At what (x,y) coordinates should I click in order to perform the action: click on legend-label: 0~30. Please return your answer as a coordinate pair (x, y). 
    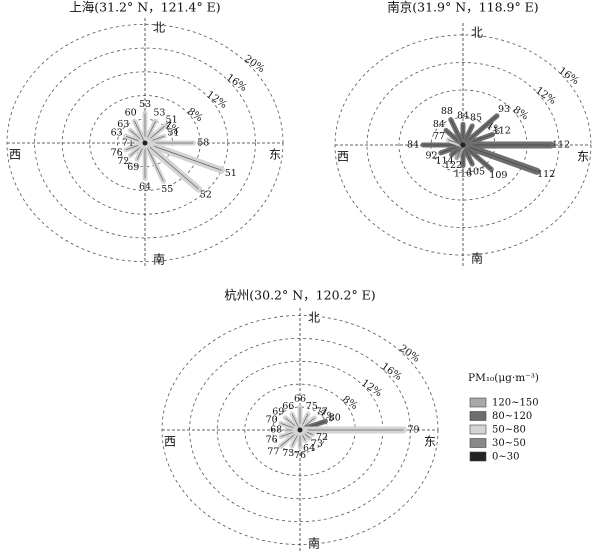
    Looking at the image, I should click on (505, 457).